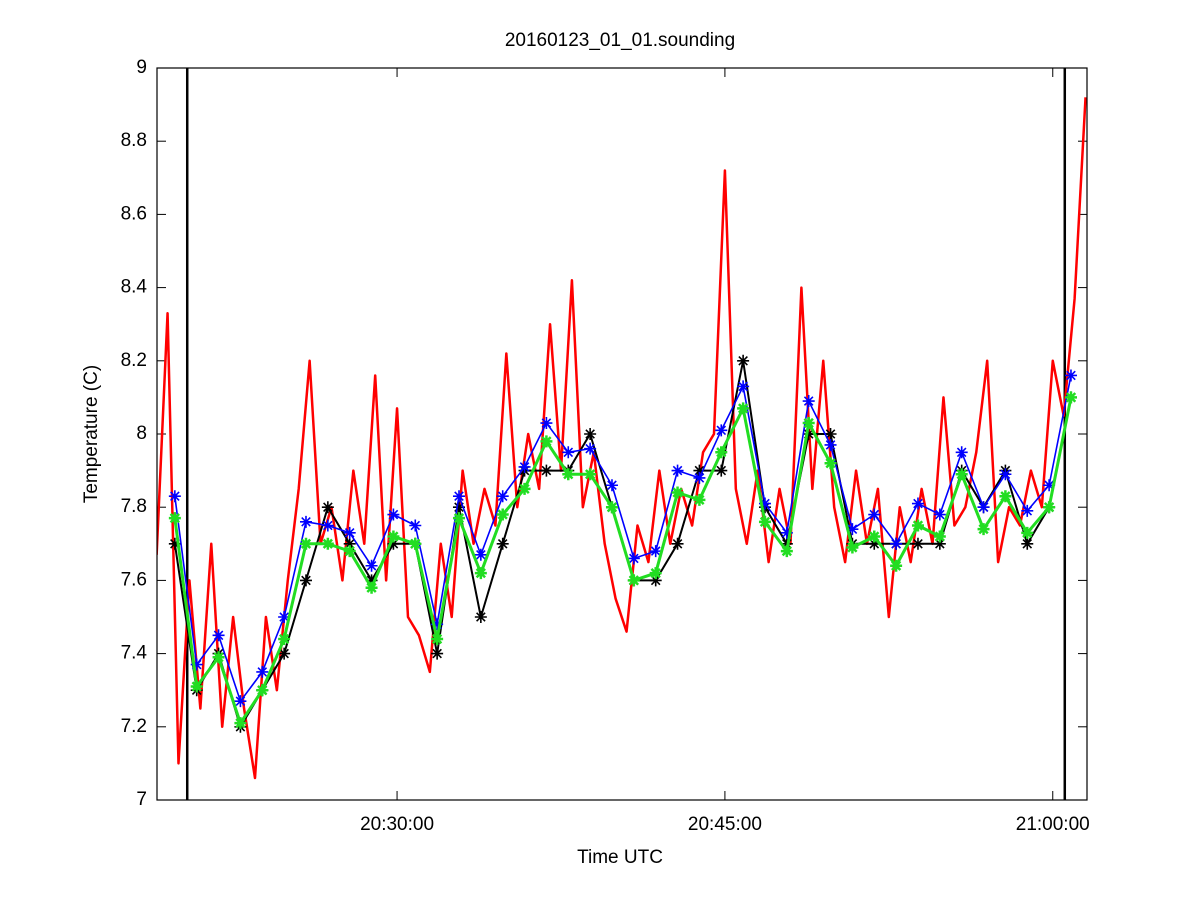 Image resolution: width=1201 pixels, height=900 pixels. I want to click on y-tick-label: 8.6, so click(134, 213).